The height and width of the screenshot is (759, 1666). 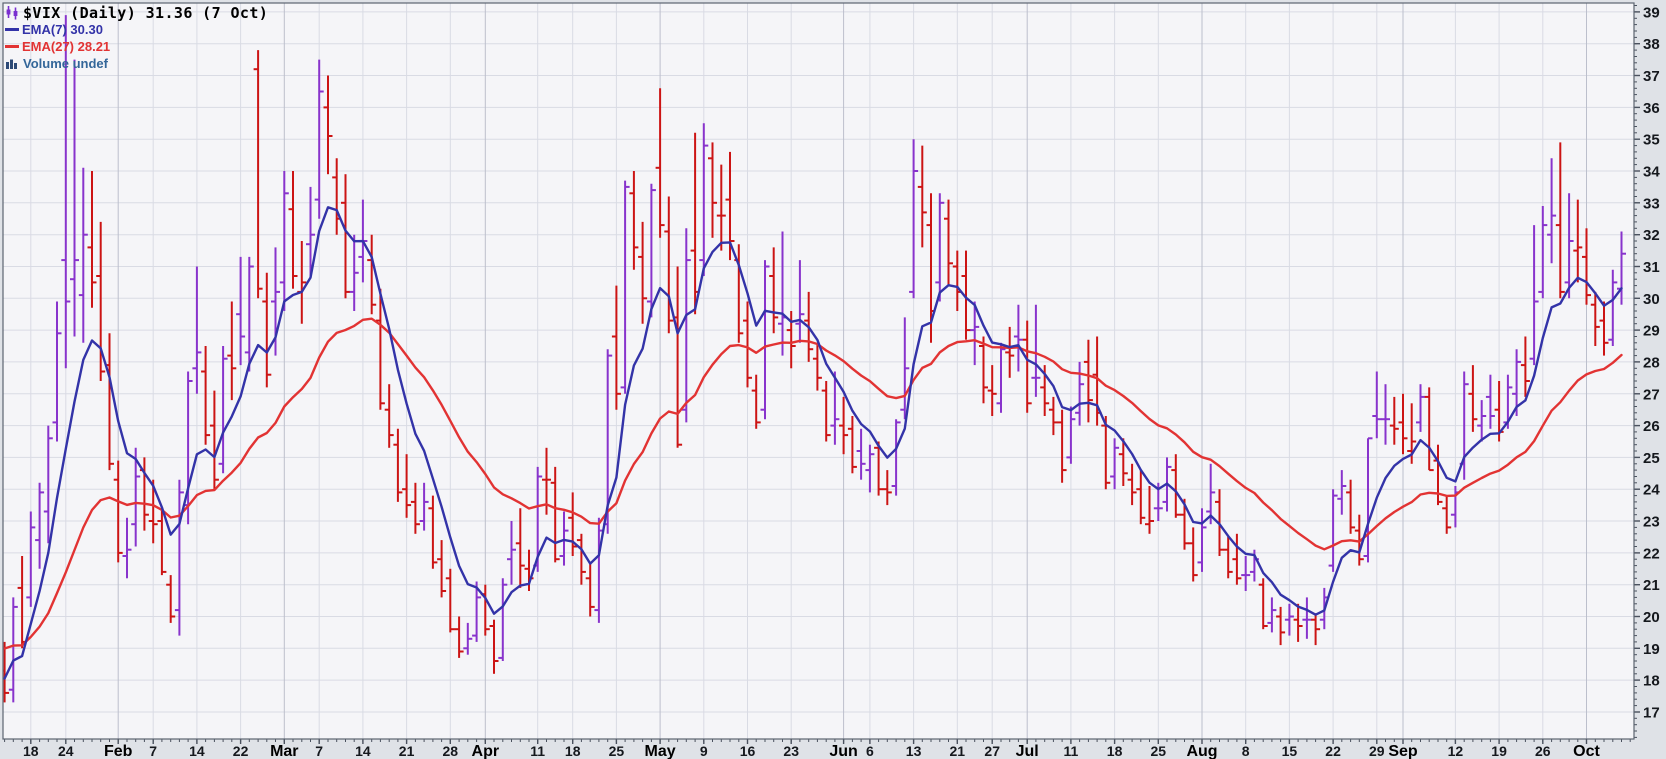 What do you see at coordinates (1651, 140) in the screenshot?
I see `y-axis-label: 35` at bounding box center [1651, 140].